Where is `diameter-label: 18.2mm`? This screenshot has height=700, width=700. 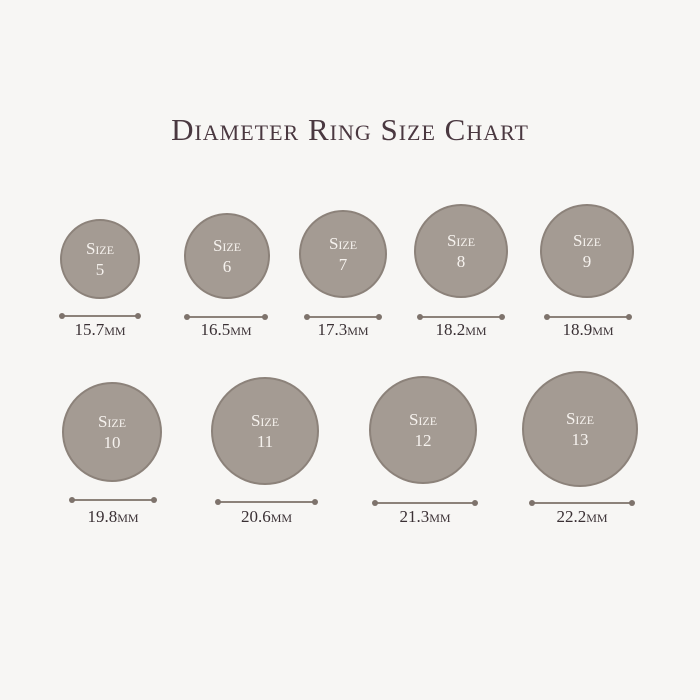
diameter-label: 18.2mm is located at coordinates (461, 329).